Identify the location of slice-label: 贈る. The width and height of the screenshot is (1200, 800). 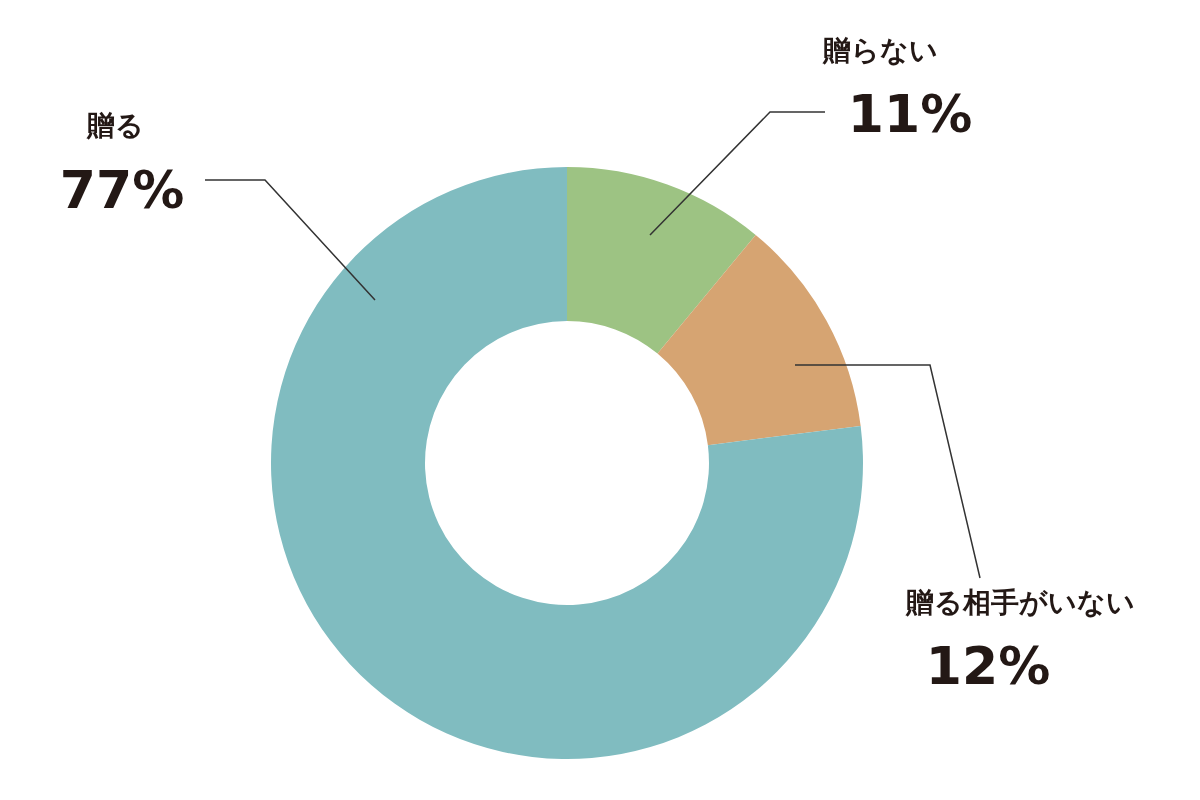
(114, 125).